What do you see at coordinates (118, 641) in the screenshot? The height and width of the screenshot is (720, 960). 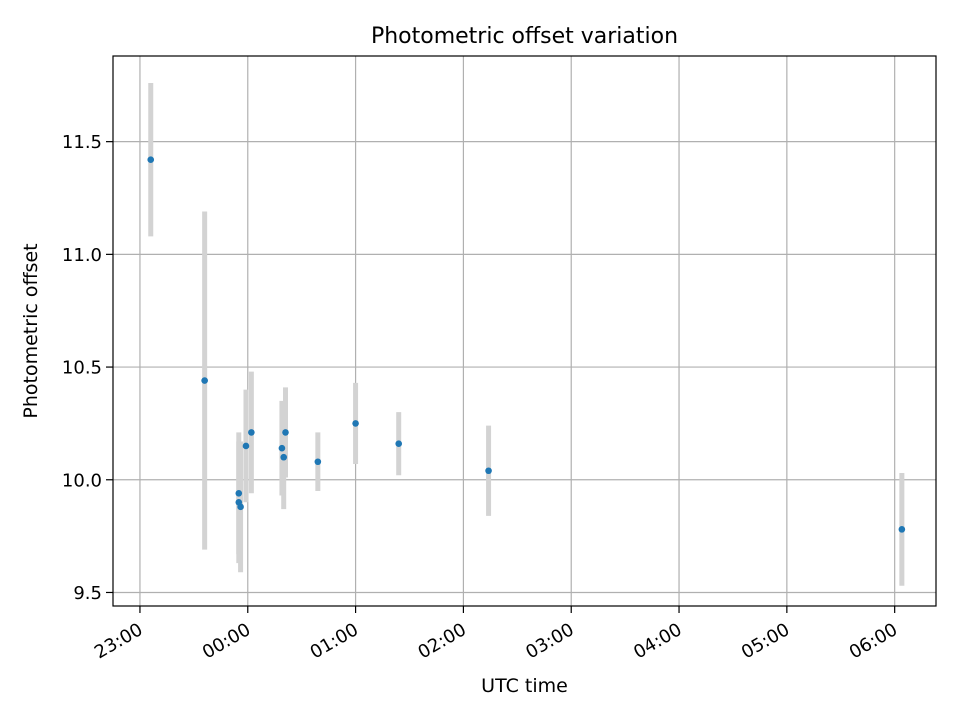 I see `x-tick-label: 23:00` at bounding box center [118, 641].